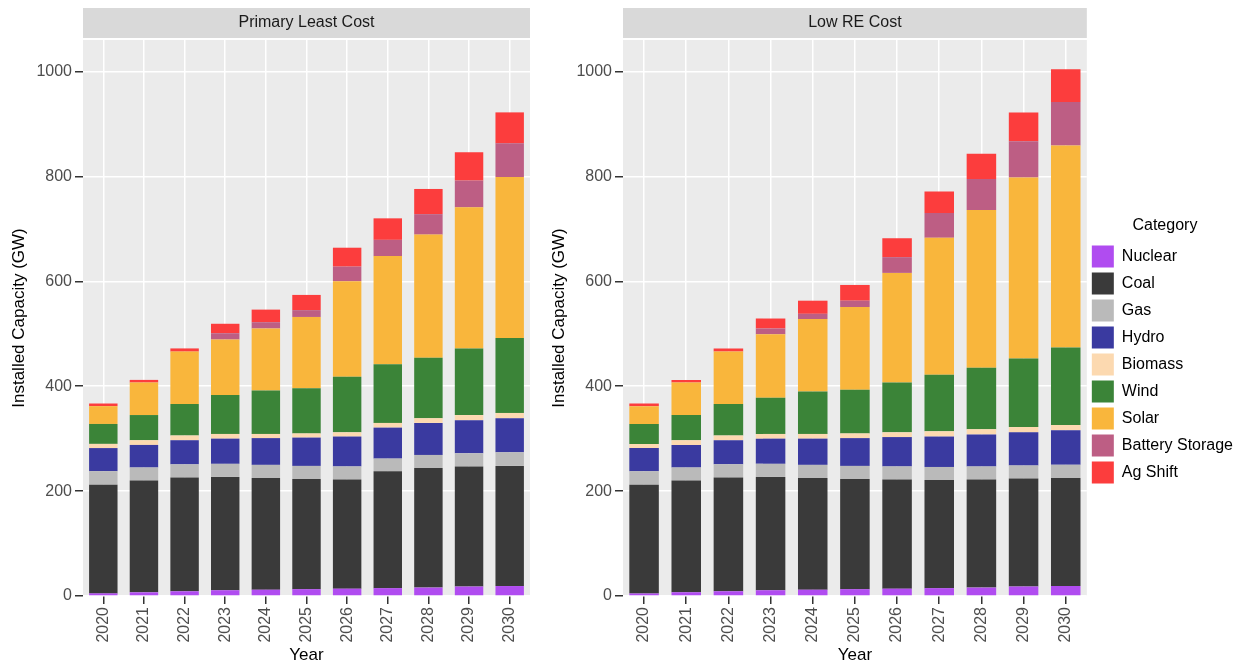 The width and height of the screenshot is (1253, 671). I want to click on x-tick-label: 2028, so click(980, 624).